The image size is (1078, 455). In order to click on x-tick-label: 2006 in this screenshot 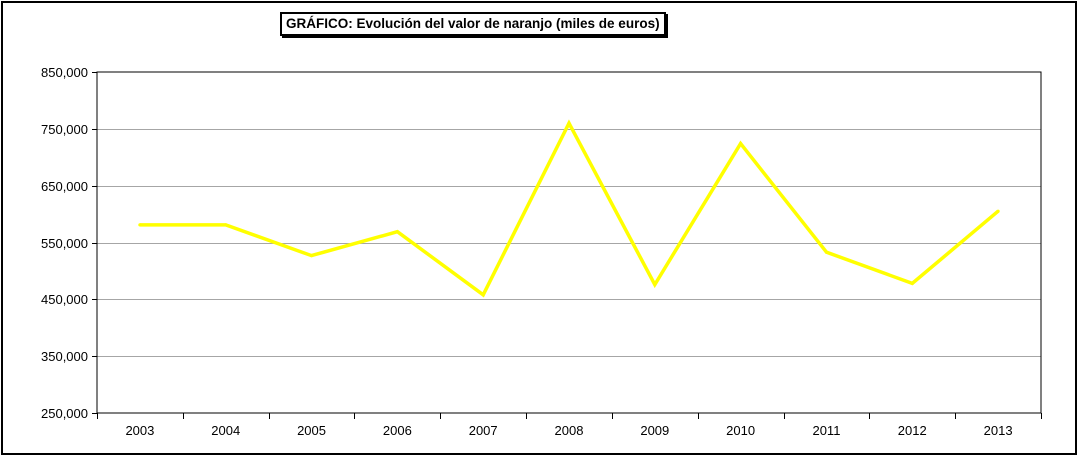, I will do `click(397, 430)`.